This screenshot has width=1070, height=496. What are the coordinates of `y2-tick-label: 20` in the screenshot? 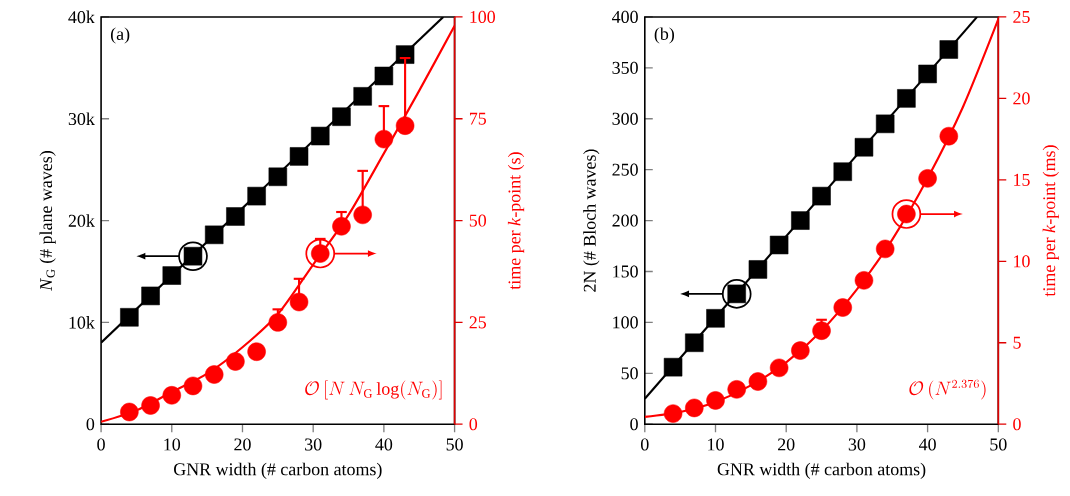 It's located at (1021, 98).